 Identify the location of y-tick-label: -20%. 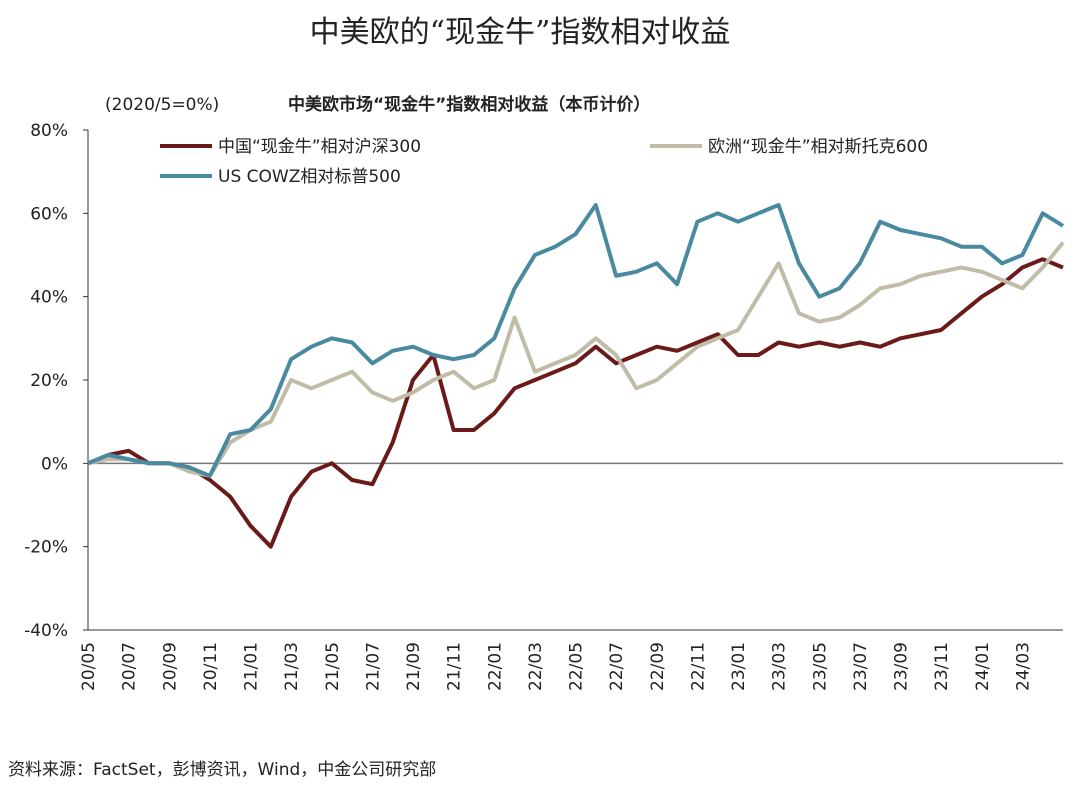
(46, 548).